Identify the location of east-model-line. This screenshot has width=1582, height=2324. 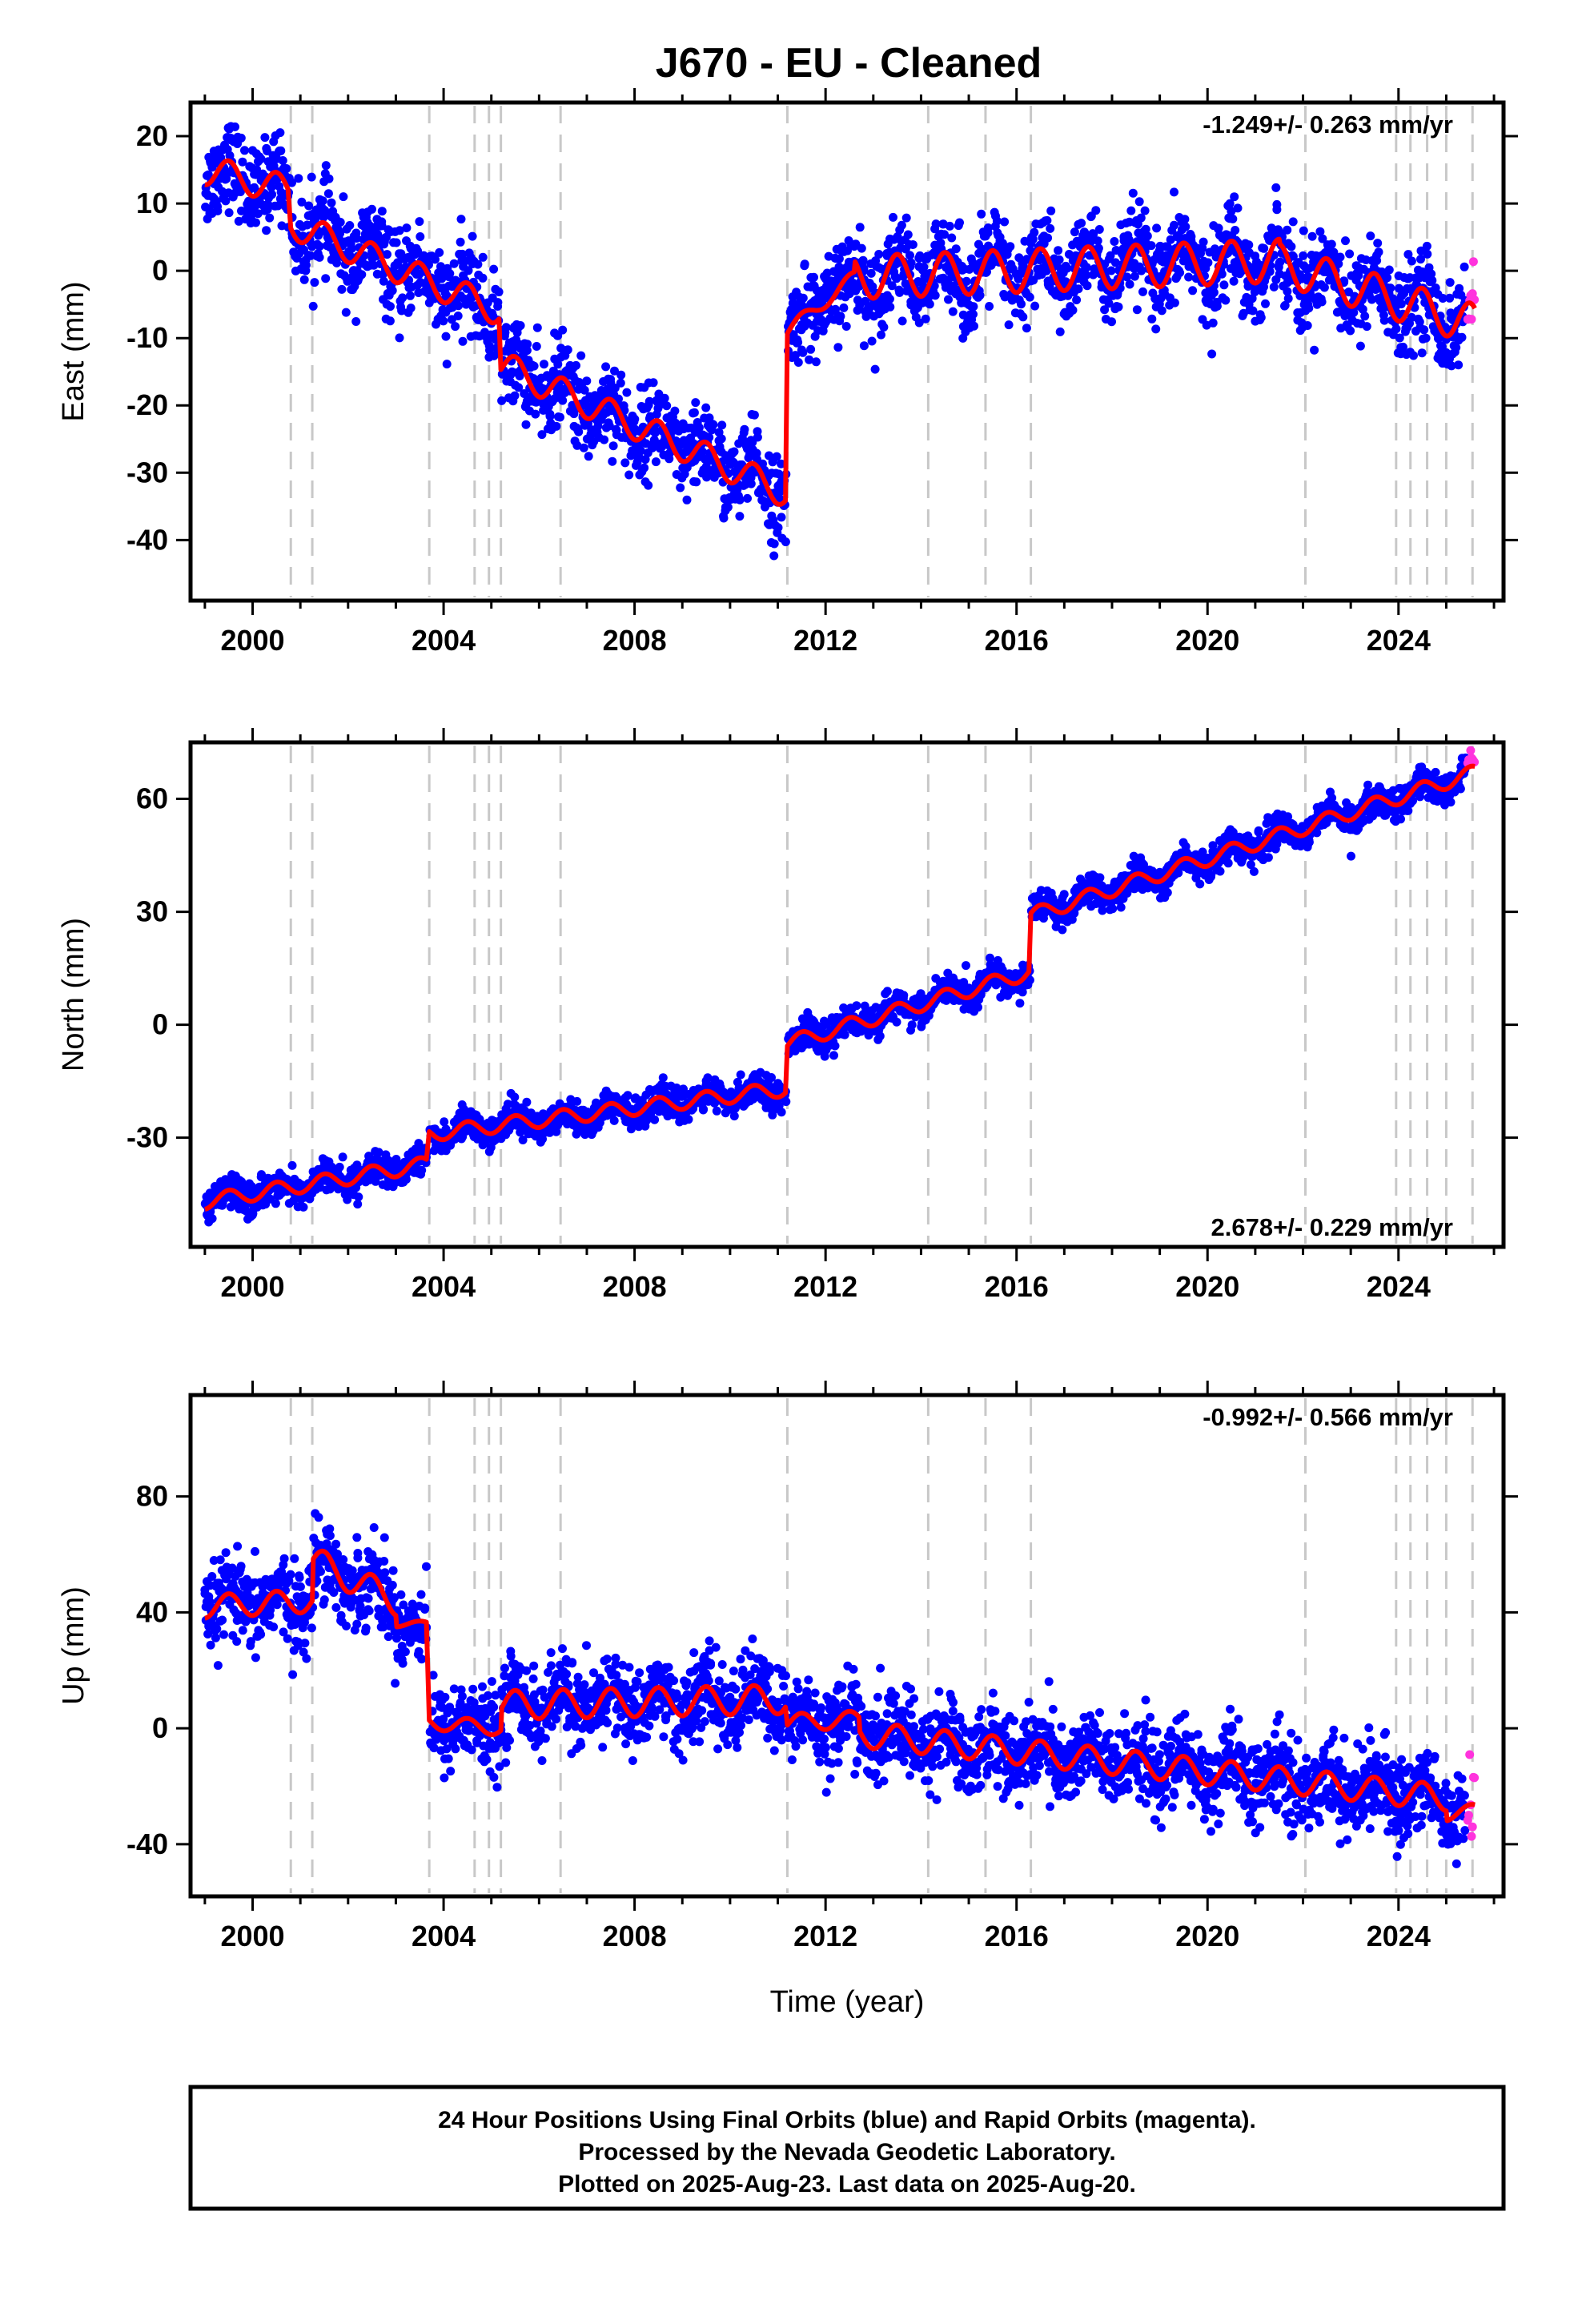
(840, 332).